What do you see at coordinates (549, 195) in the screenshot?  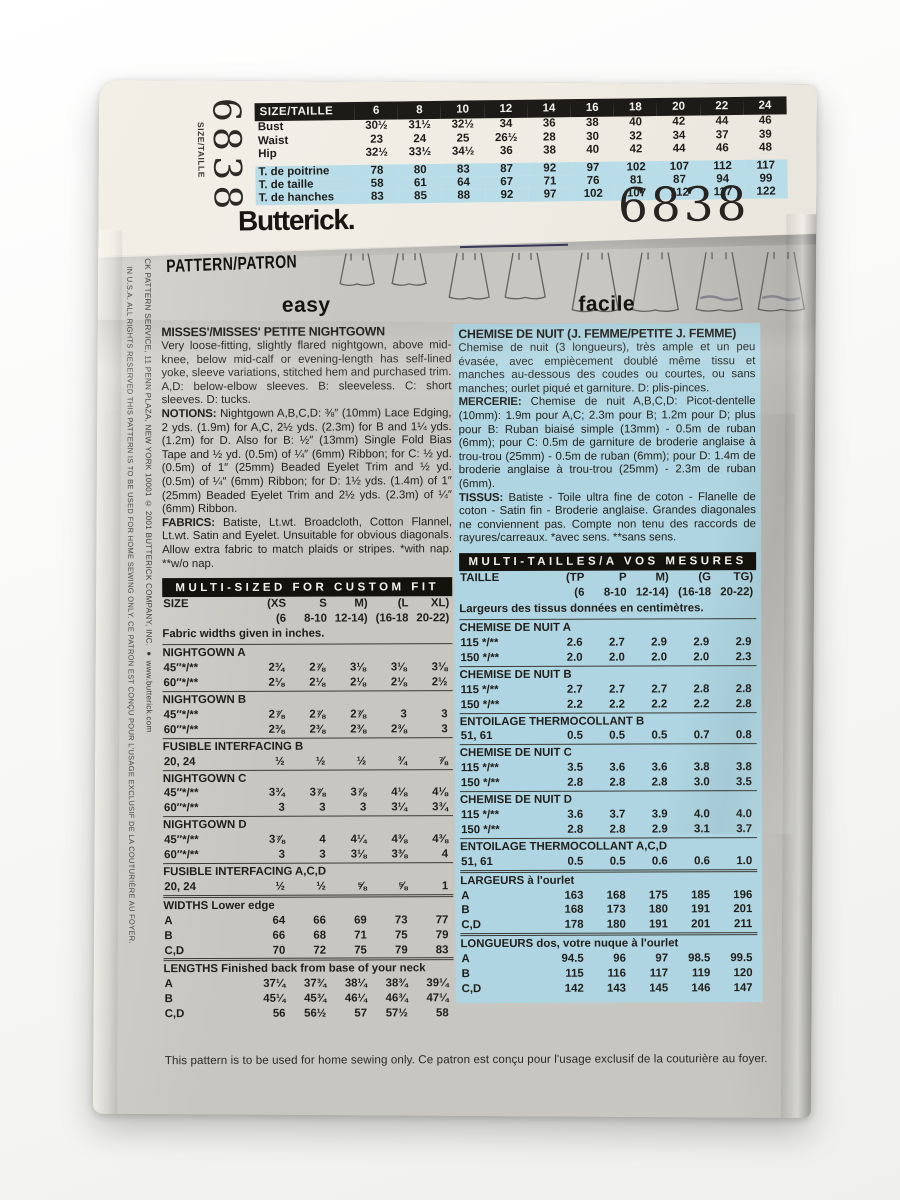 I see `table-cell: 97` at bounding box center [549, 195].